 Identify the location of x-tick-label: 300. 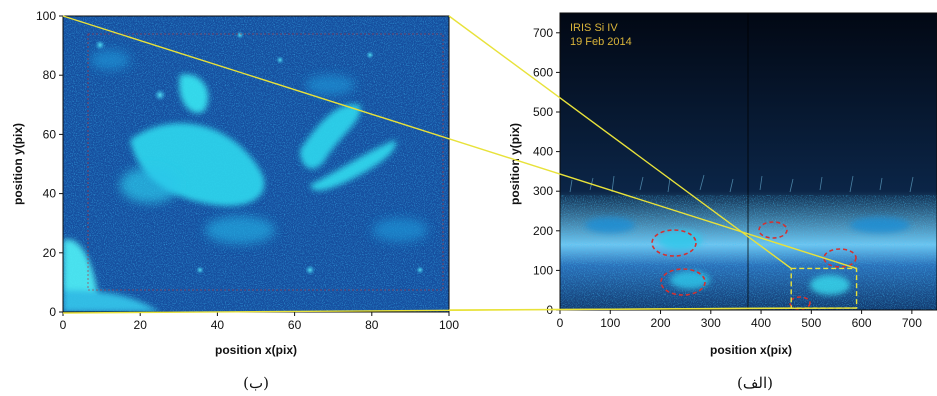
(711, 323).